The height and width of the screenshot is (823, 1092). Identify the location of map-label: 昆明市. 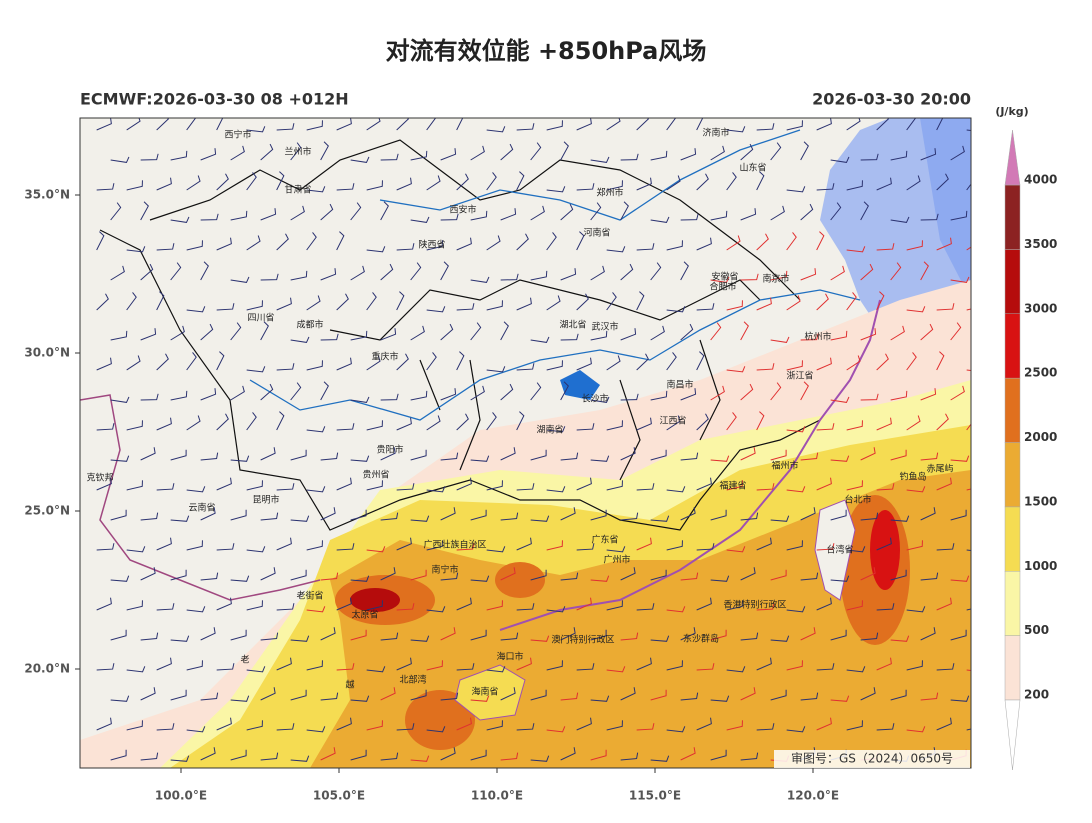
(265, 500).